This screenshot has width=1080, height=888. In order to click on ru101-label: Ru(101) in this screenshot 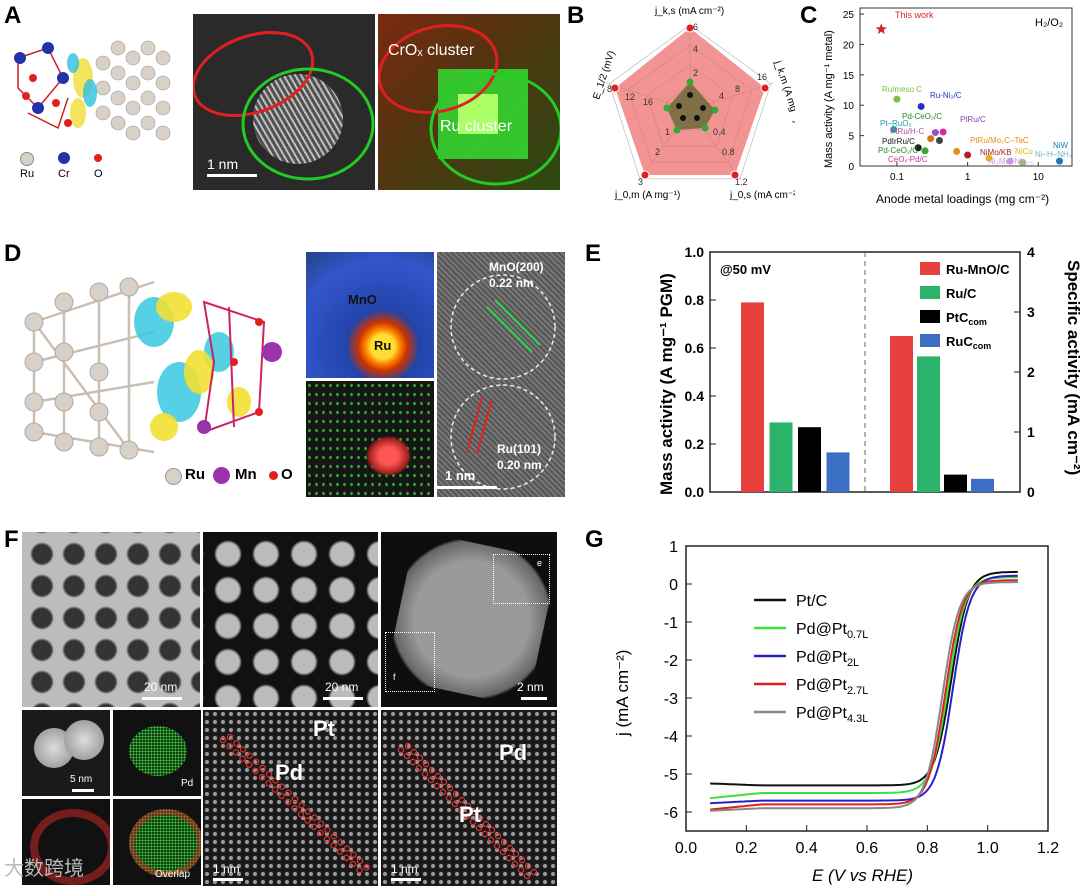, I will do `click(519, 449)`.